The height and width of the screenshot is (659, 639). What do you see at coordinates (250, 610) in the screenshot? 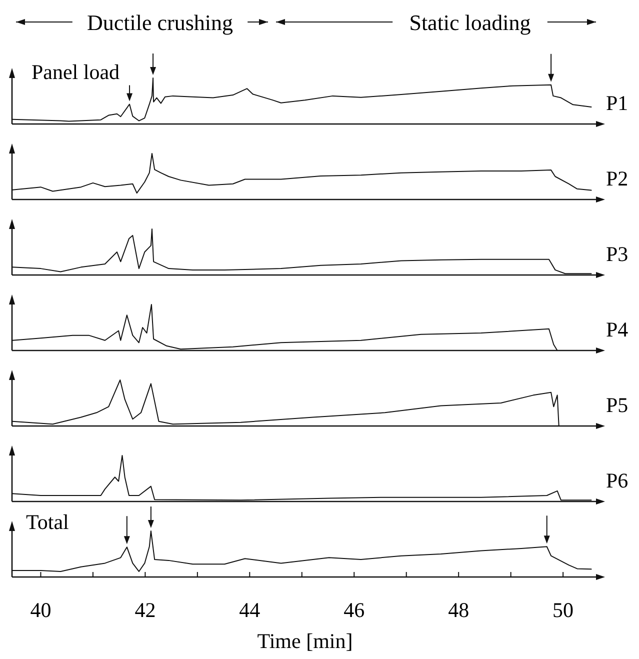
I see `x-tick-label: 44` at bounding box center [250, 610].